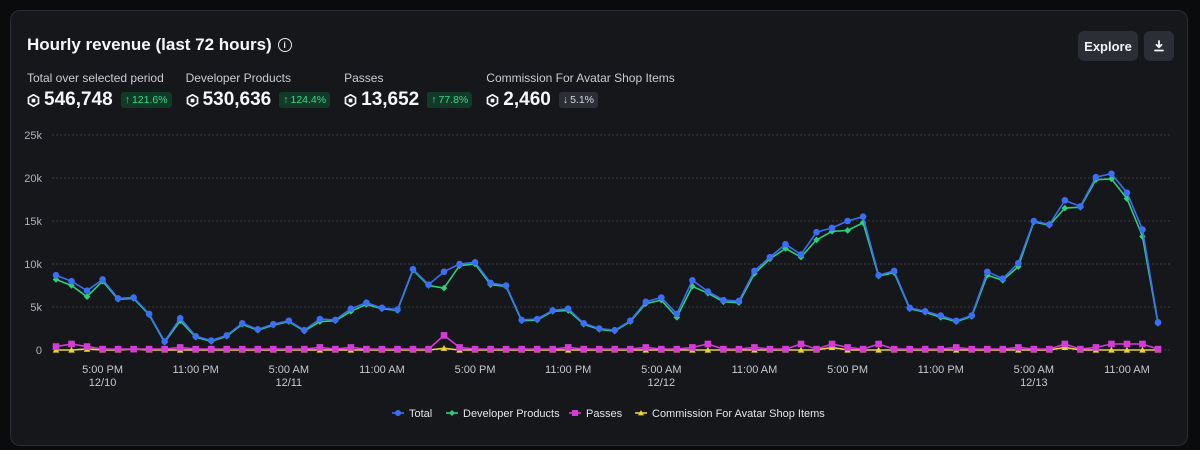 The height and width of the screenshot is (450, 1200). Describe the element at coordinates (33, 136) in the screenshot. I see `y-tick-label: 25k` at that location.